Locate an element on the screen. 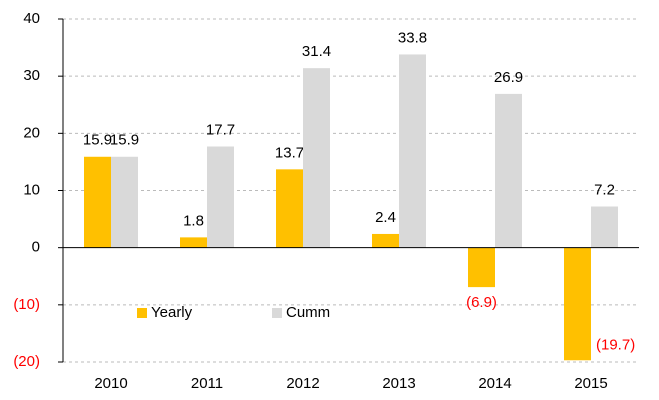 This screenshot has width=659, height=400. value-label: 2.4 is located at coordinates (385, 217).